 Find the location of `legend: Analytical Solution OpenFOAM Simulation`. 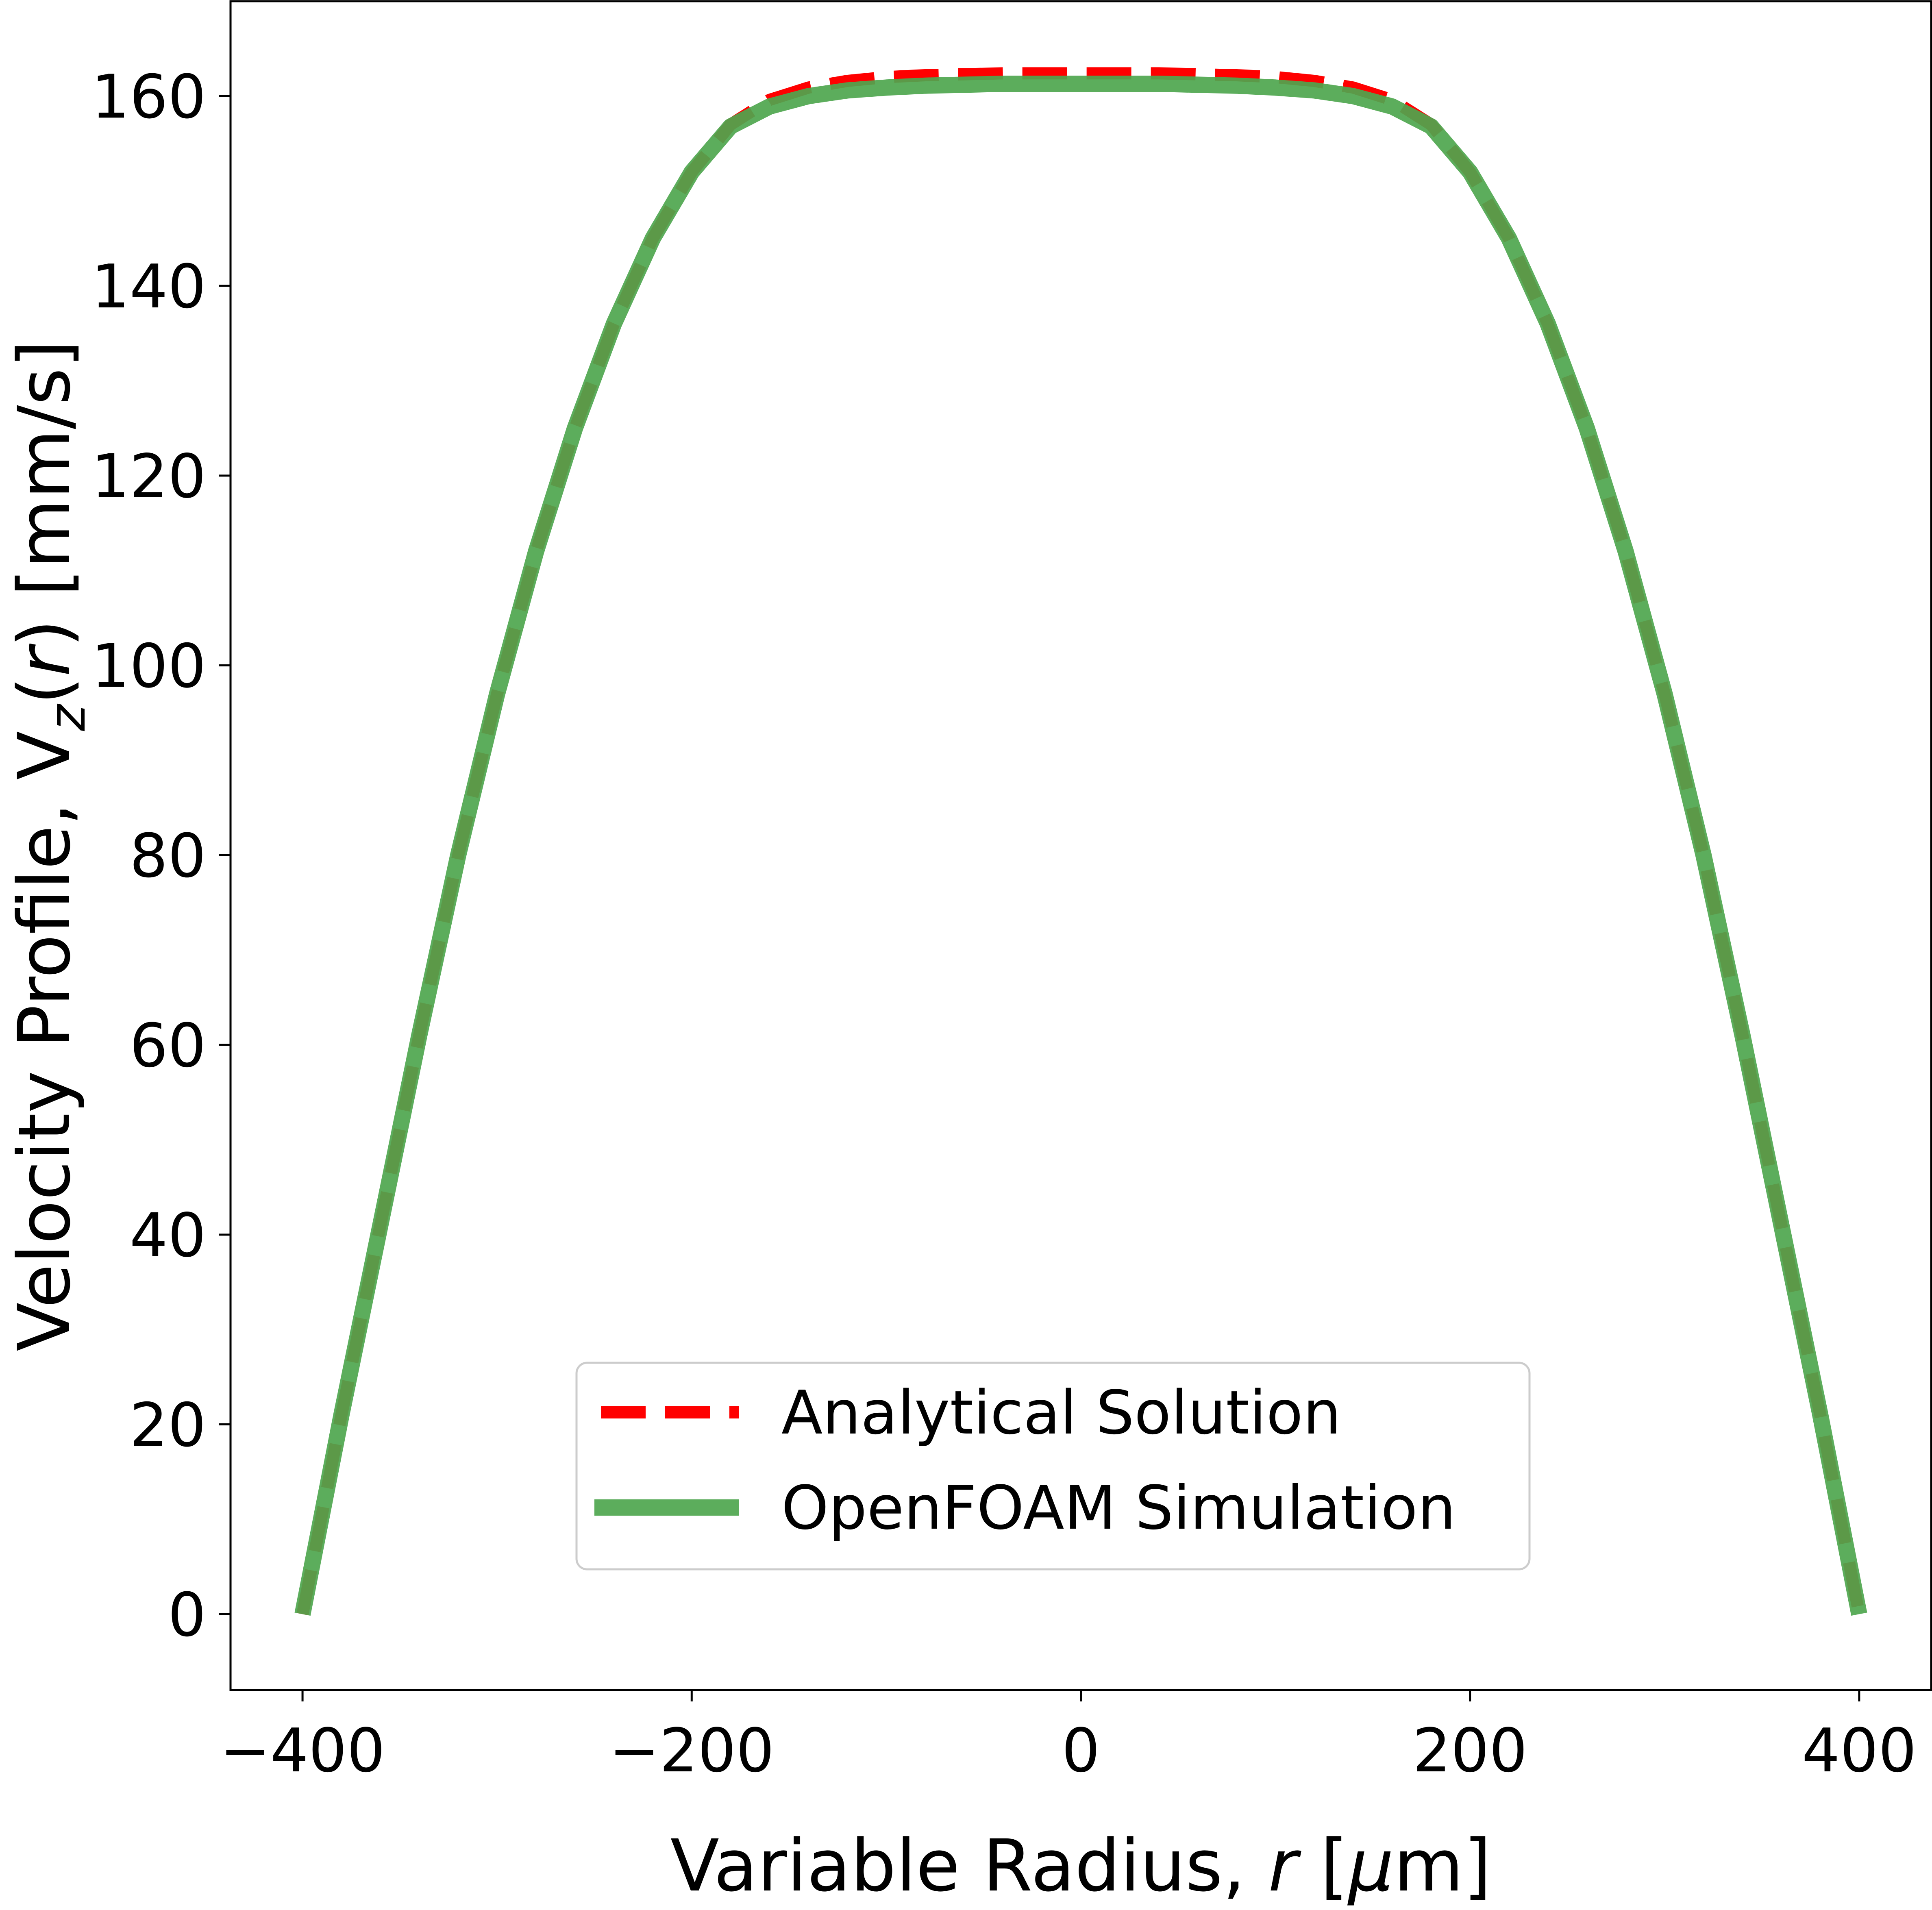

legend: Analytical Solution OpenFOAM Simulation is located at coordinates (1053, 1467).